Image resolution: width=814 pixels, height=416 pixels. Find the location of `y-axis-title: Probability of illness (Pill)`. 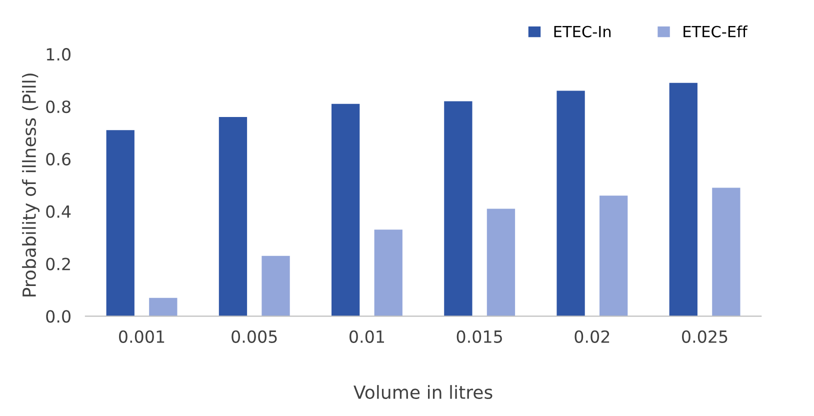

y-axis-title: Probability of illness (Pill) is located at coordinates (31, 185).